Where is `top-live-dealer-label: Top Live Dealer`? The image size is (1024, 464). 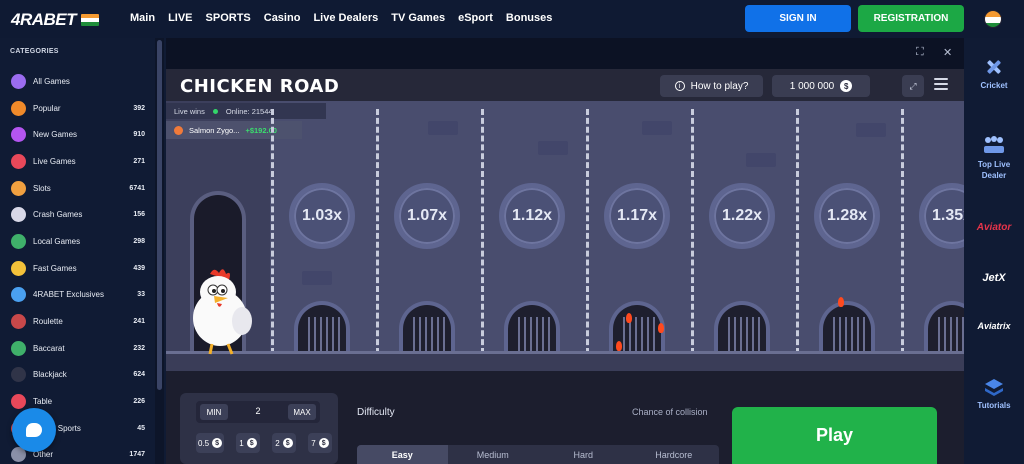
top-live-dealer-label: Top Live Dealer is located at coordinates (994, 170).